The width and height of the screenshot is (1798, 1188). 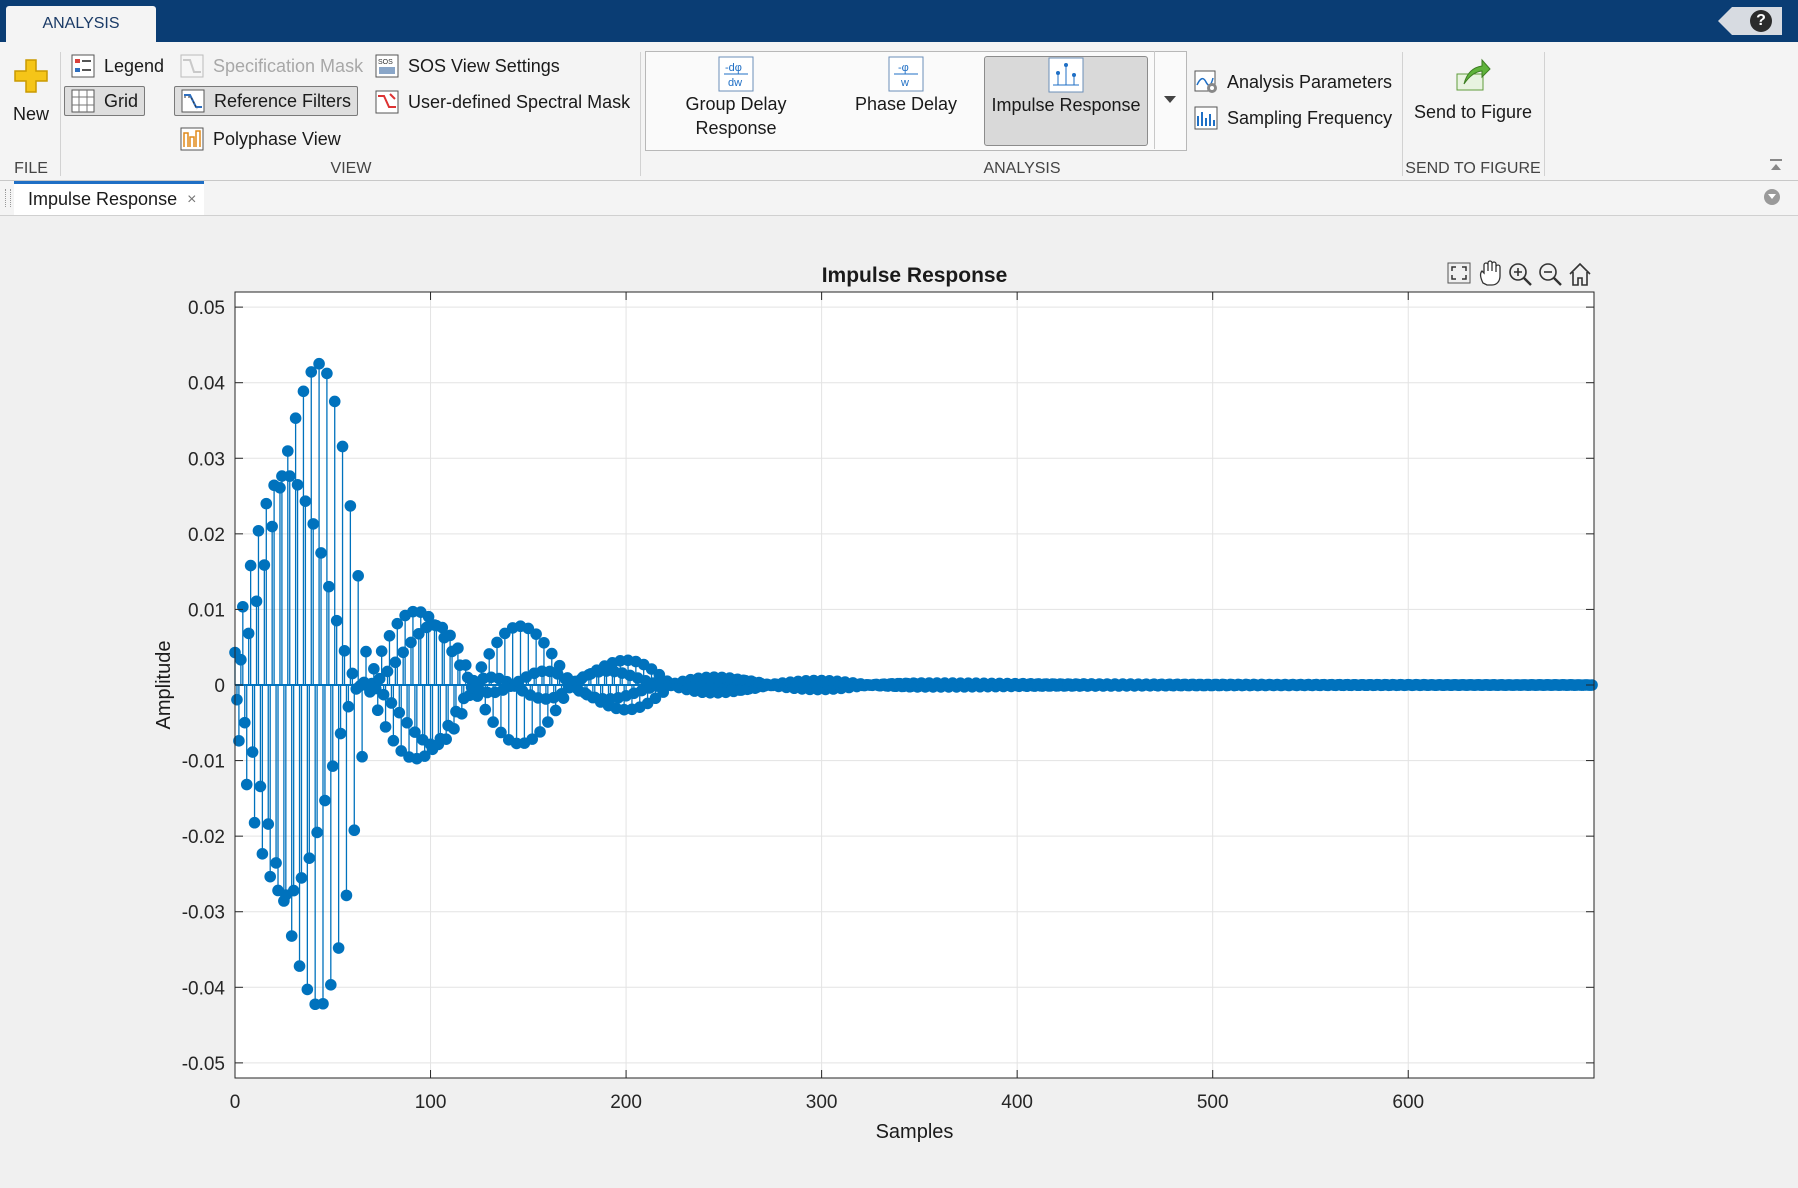 I want to click on drag-grip, so click(x=8, y=198).